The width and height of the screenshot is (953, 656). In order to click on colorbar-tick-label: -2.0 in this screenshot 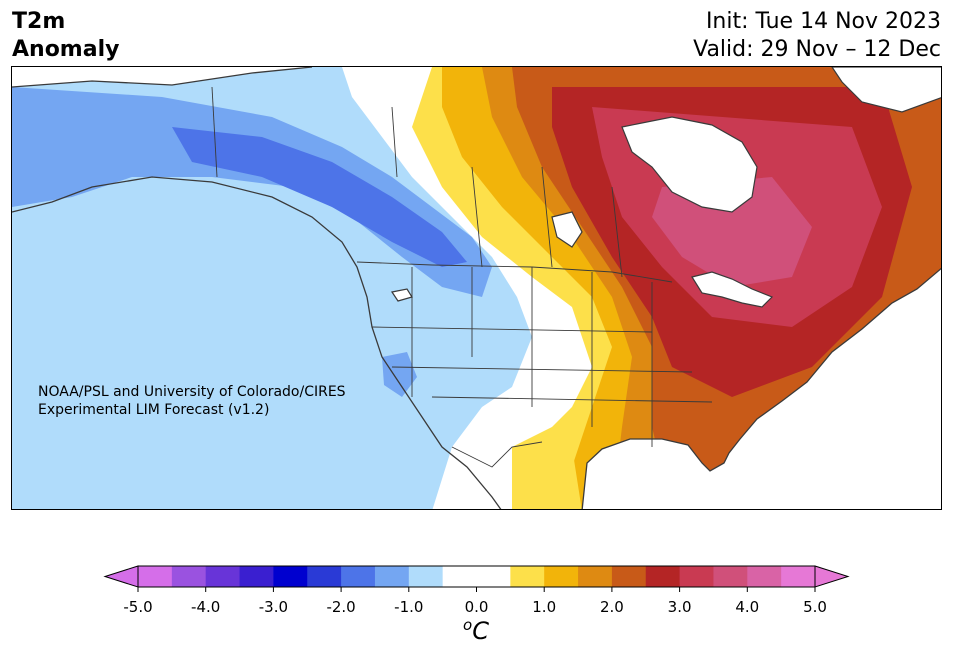, I will do `click(341, 607)`.